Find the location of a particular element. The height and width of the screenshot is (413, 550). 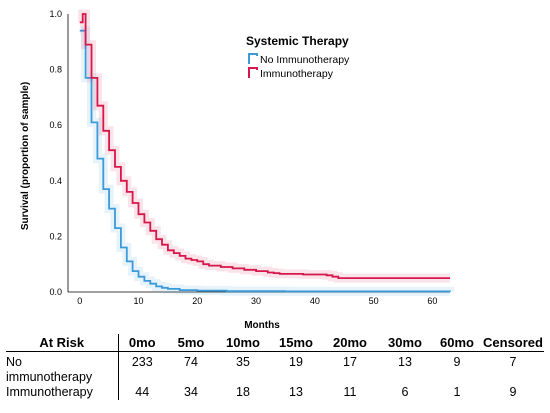

risk-cell: 17 is located at coordinates (350, 362).